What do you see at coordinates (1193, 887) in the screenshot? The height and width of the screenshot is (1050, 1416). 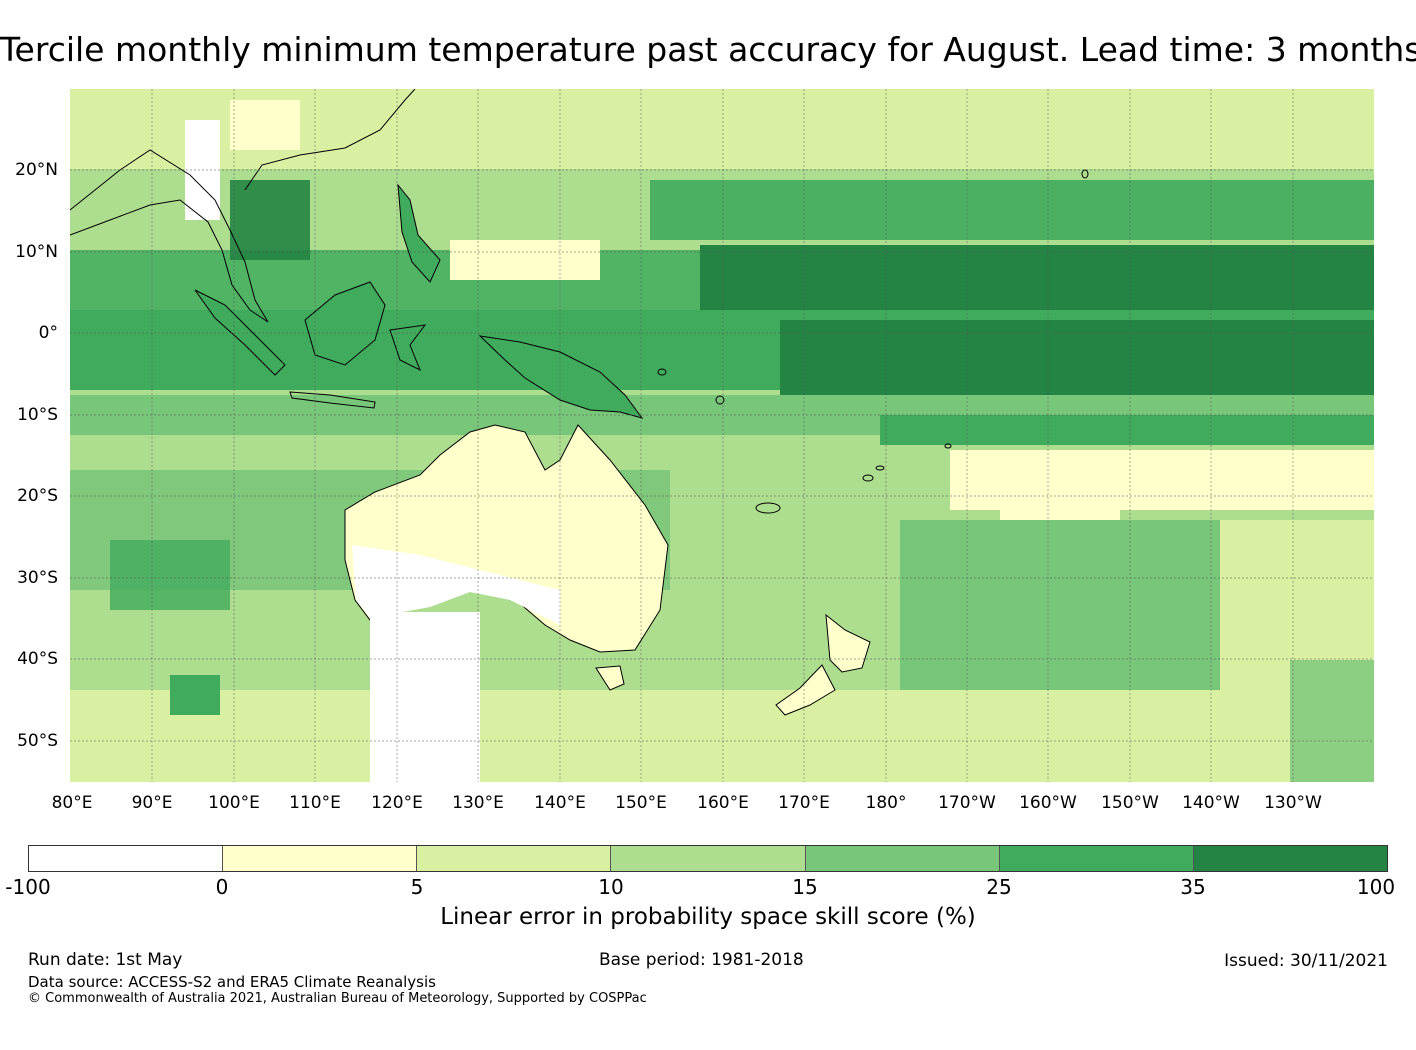 I see `colorbar-tick: 35` at bounding box center [1193, 887].